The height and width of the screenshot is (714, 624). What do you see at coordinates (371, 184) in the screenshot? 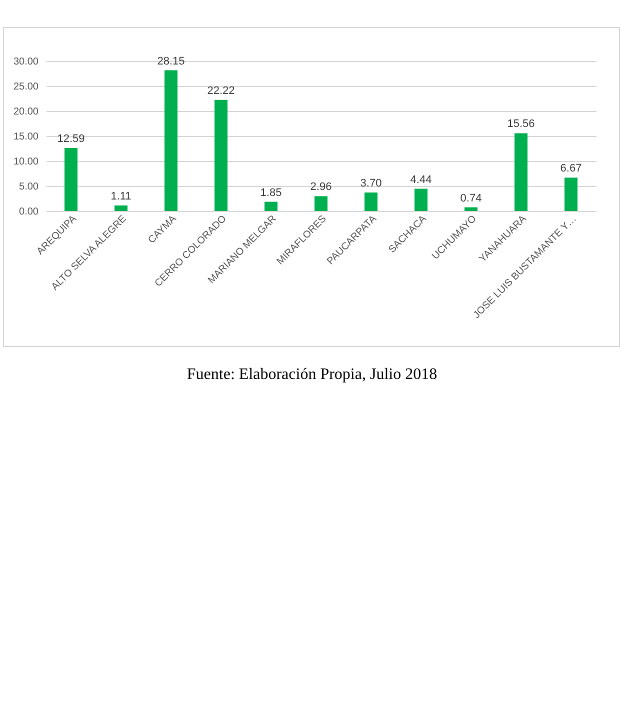
I see `data-label: 3.70` at bounding box center [371, 184].